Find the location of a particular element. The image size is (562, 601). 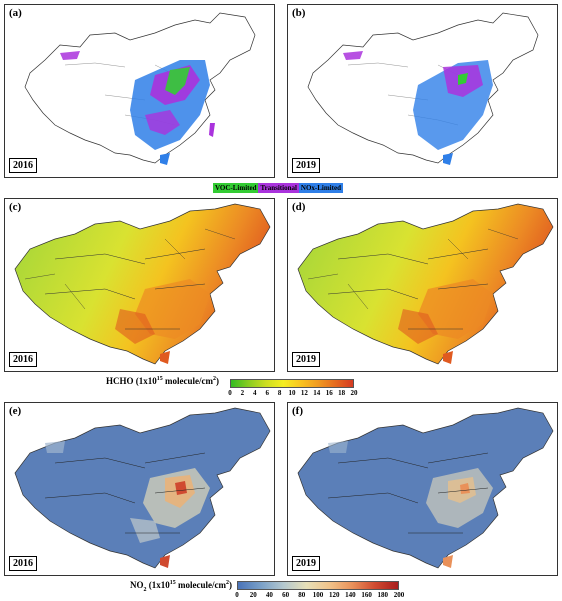

year-label-a: 2016 is located at coordinates (23, 165).